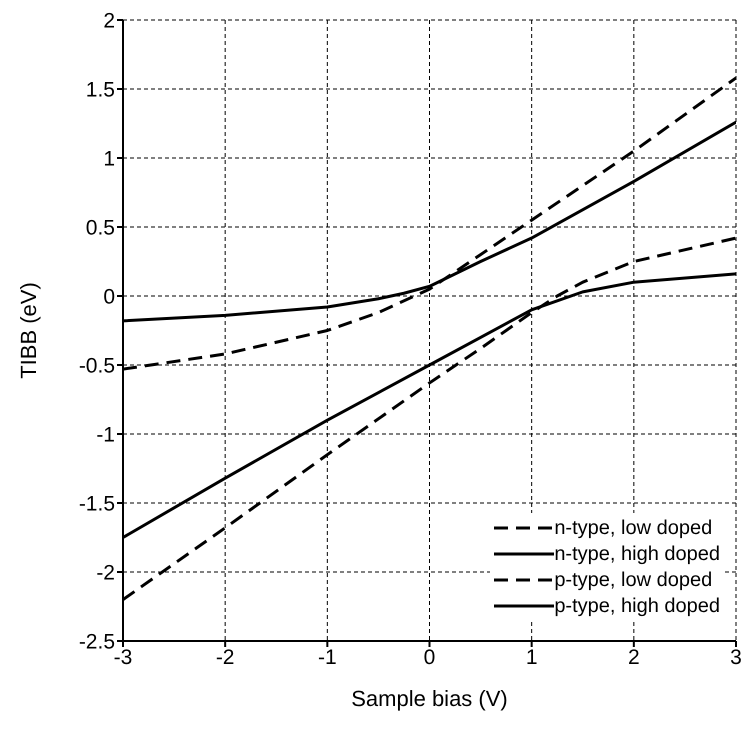 This screenshot has height=729, width=752. What do you see at coordinates (96, 366) in the screenshot?
I see `y-tick-label: -0.5` at bounding box center [96, 366].